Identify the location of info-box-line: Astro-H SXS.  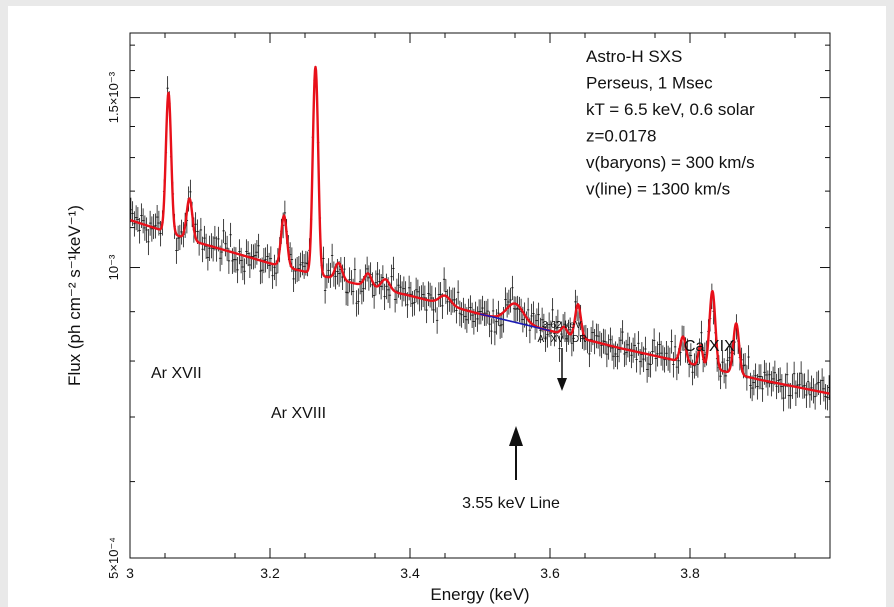
(634, 56).